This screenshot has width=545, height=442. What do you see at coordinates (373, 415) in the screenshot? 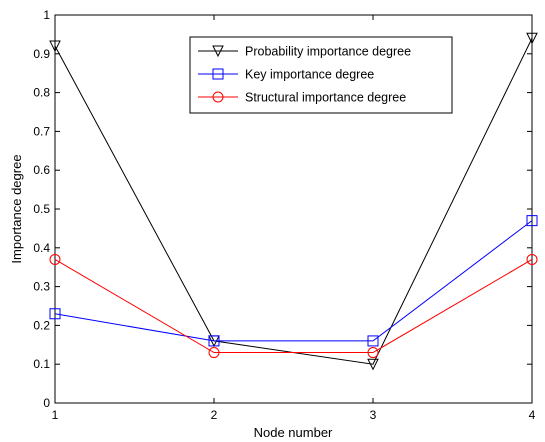
I see `x-tick-label: 3` at bounding box center [373, 415].